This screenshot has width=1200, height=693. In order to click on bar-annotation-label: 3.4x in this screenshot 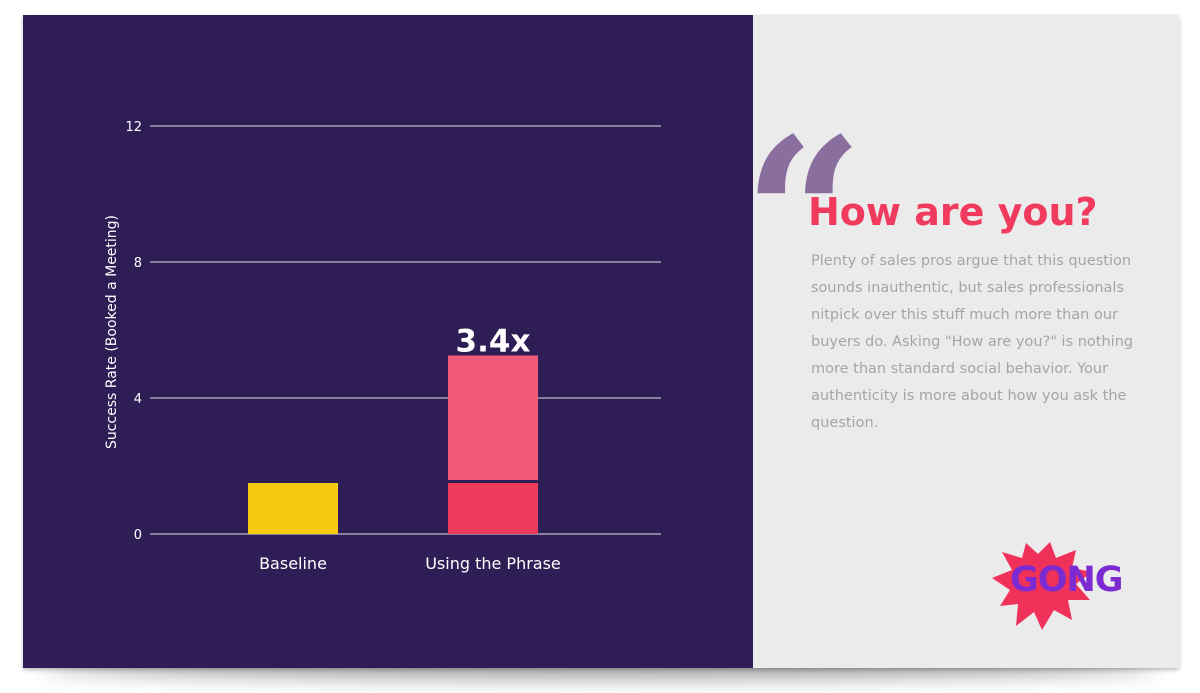, I will do `click(493, 342)`.